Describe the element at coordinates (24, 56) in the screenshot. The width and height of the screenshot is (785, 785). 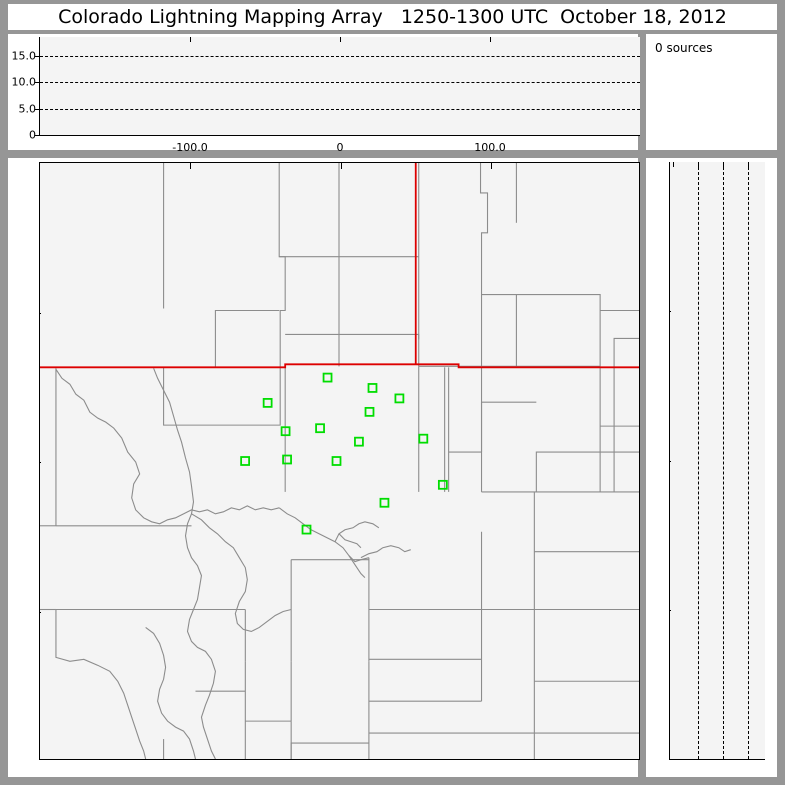
I see `y-tick-label: 15.0` at that location.